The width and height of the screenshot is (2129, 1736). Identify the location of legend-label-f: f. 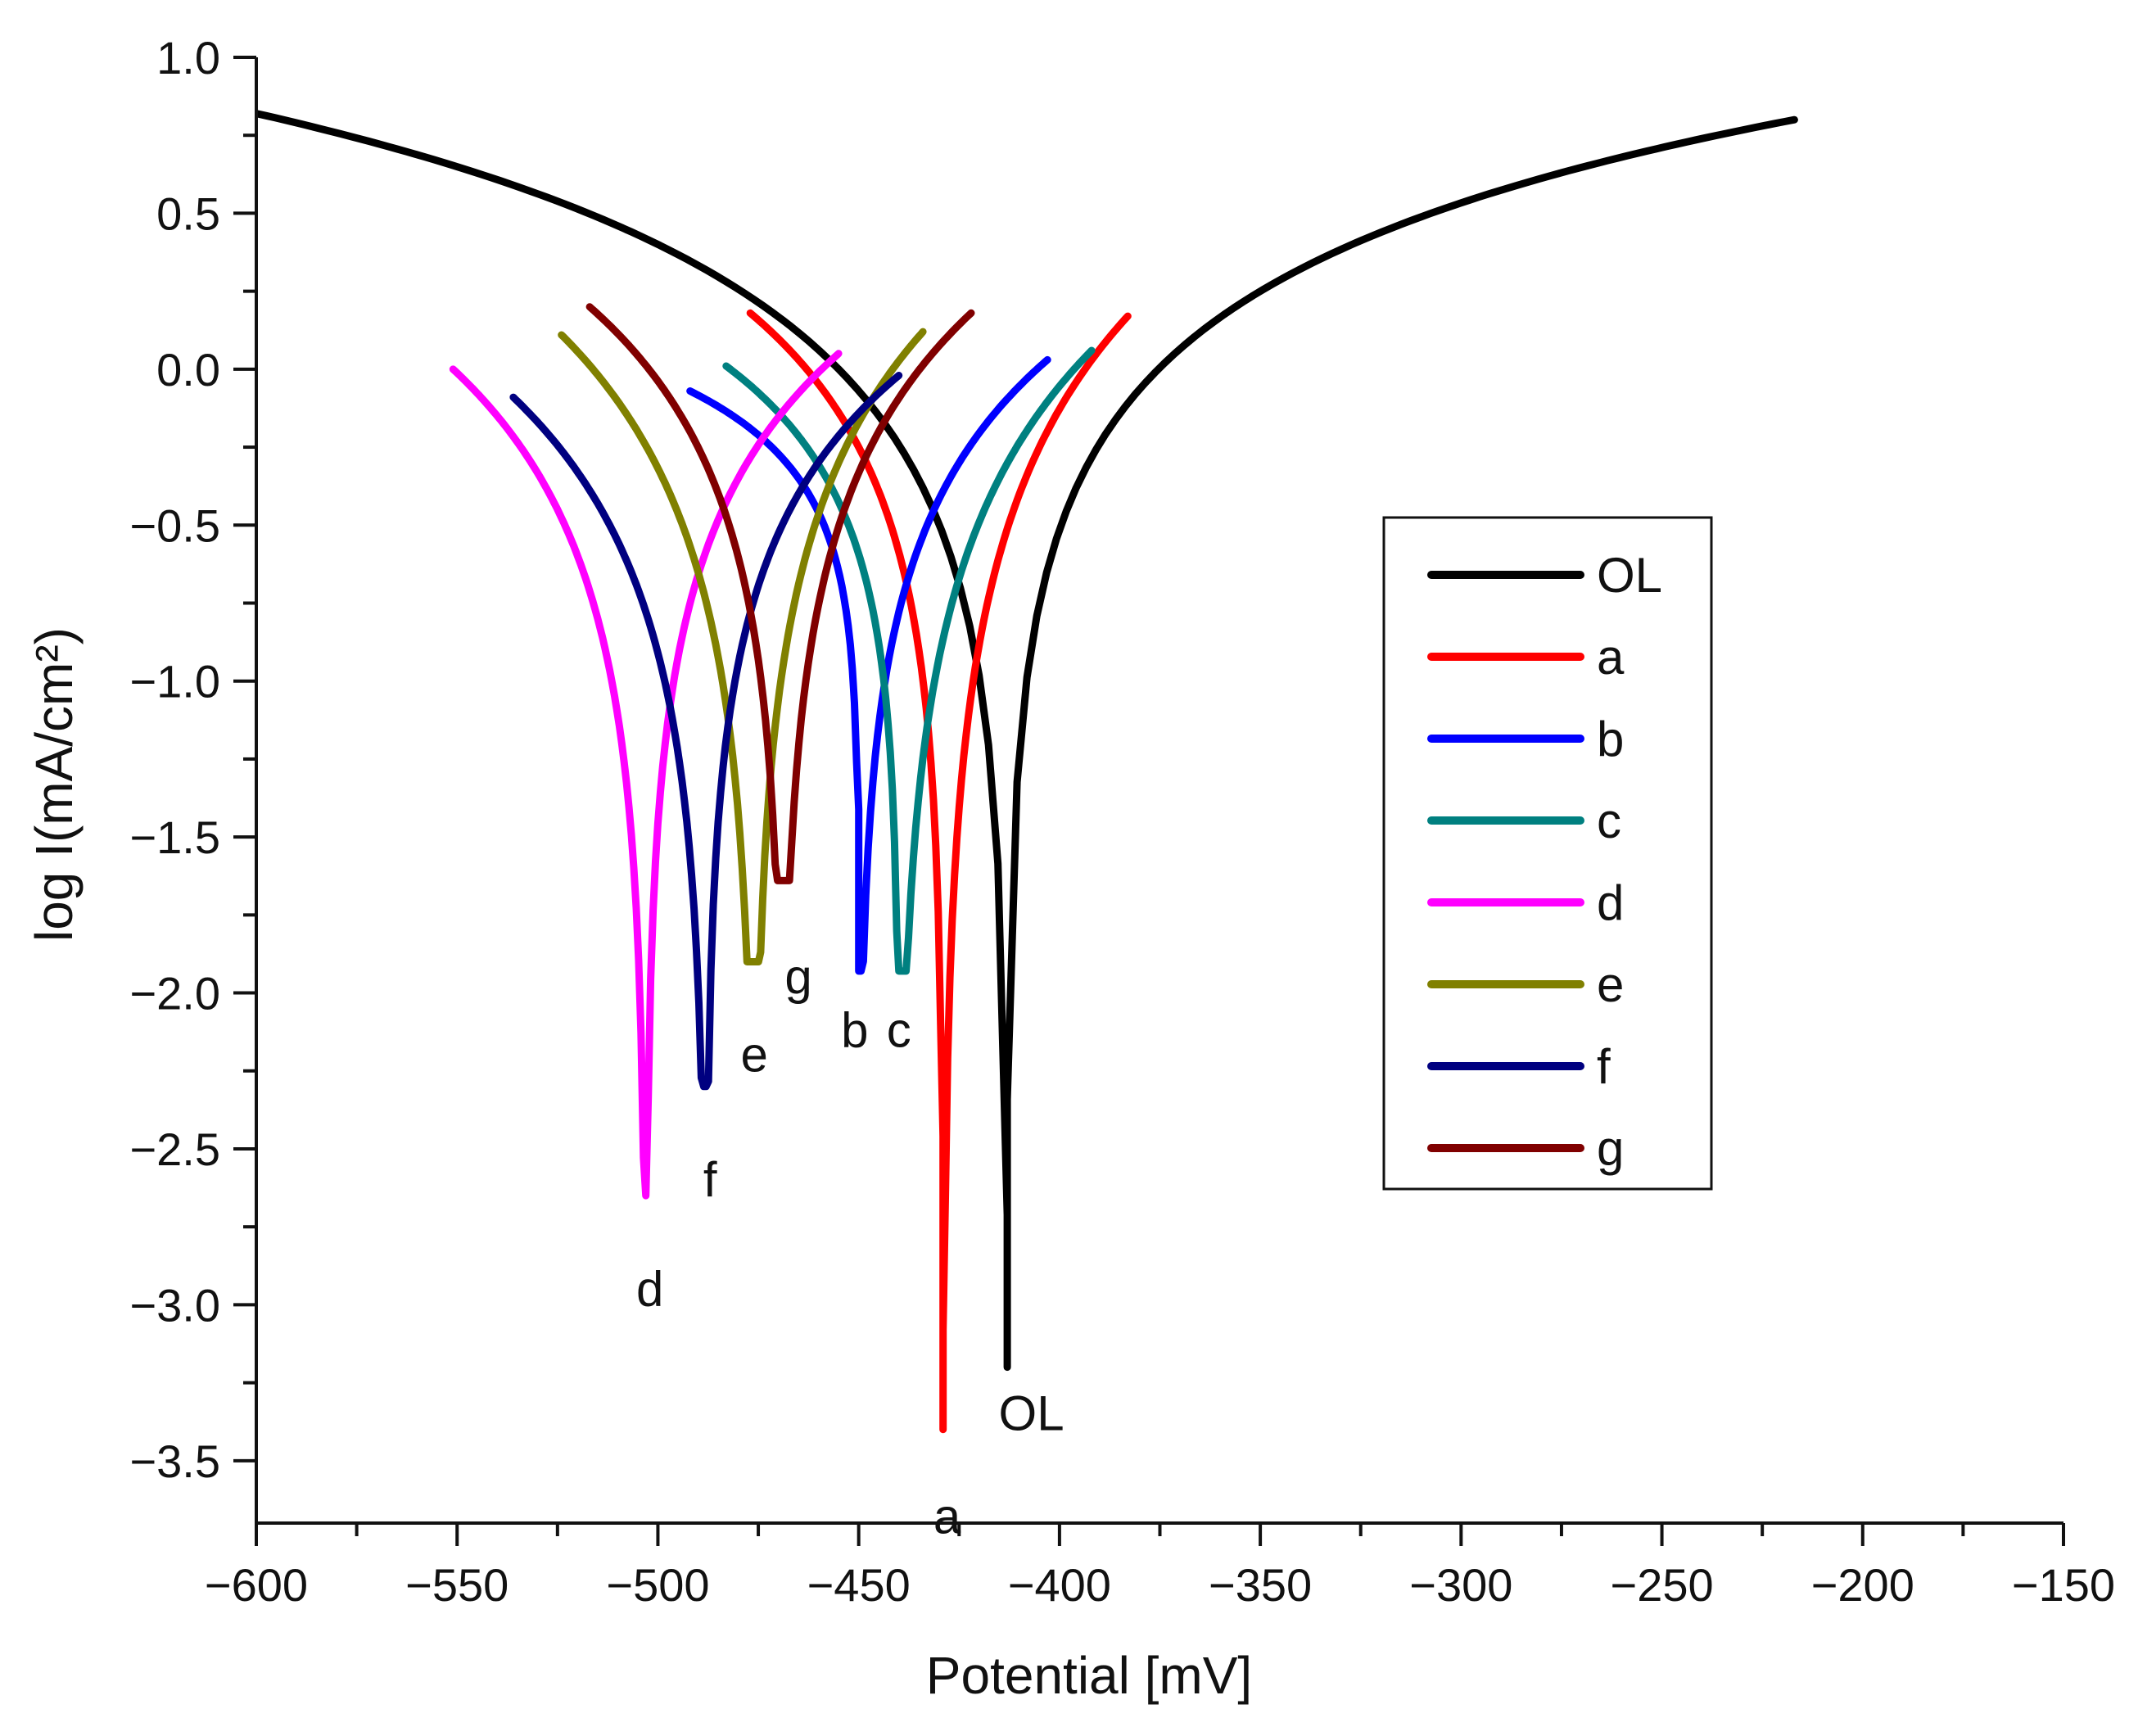
(1604, 1066).